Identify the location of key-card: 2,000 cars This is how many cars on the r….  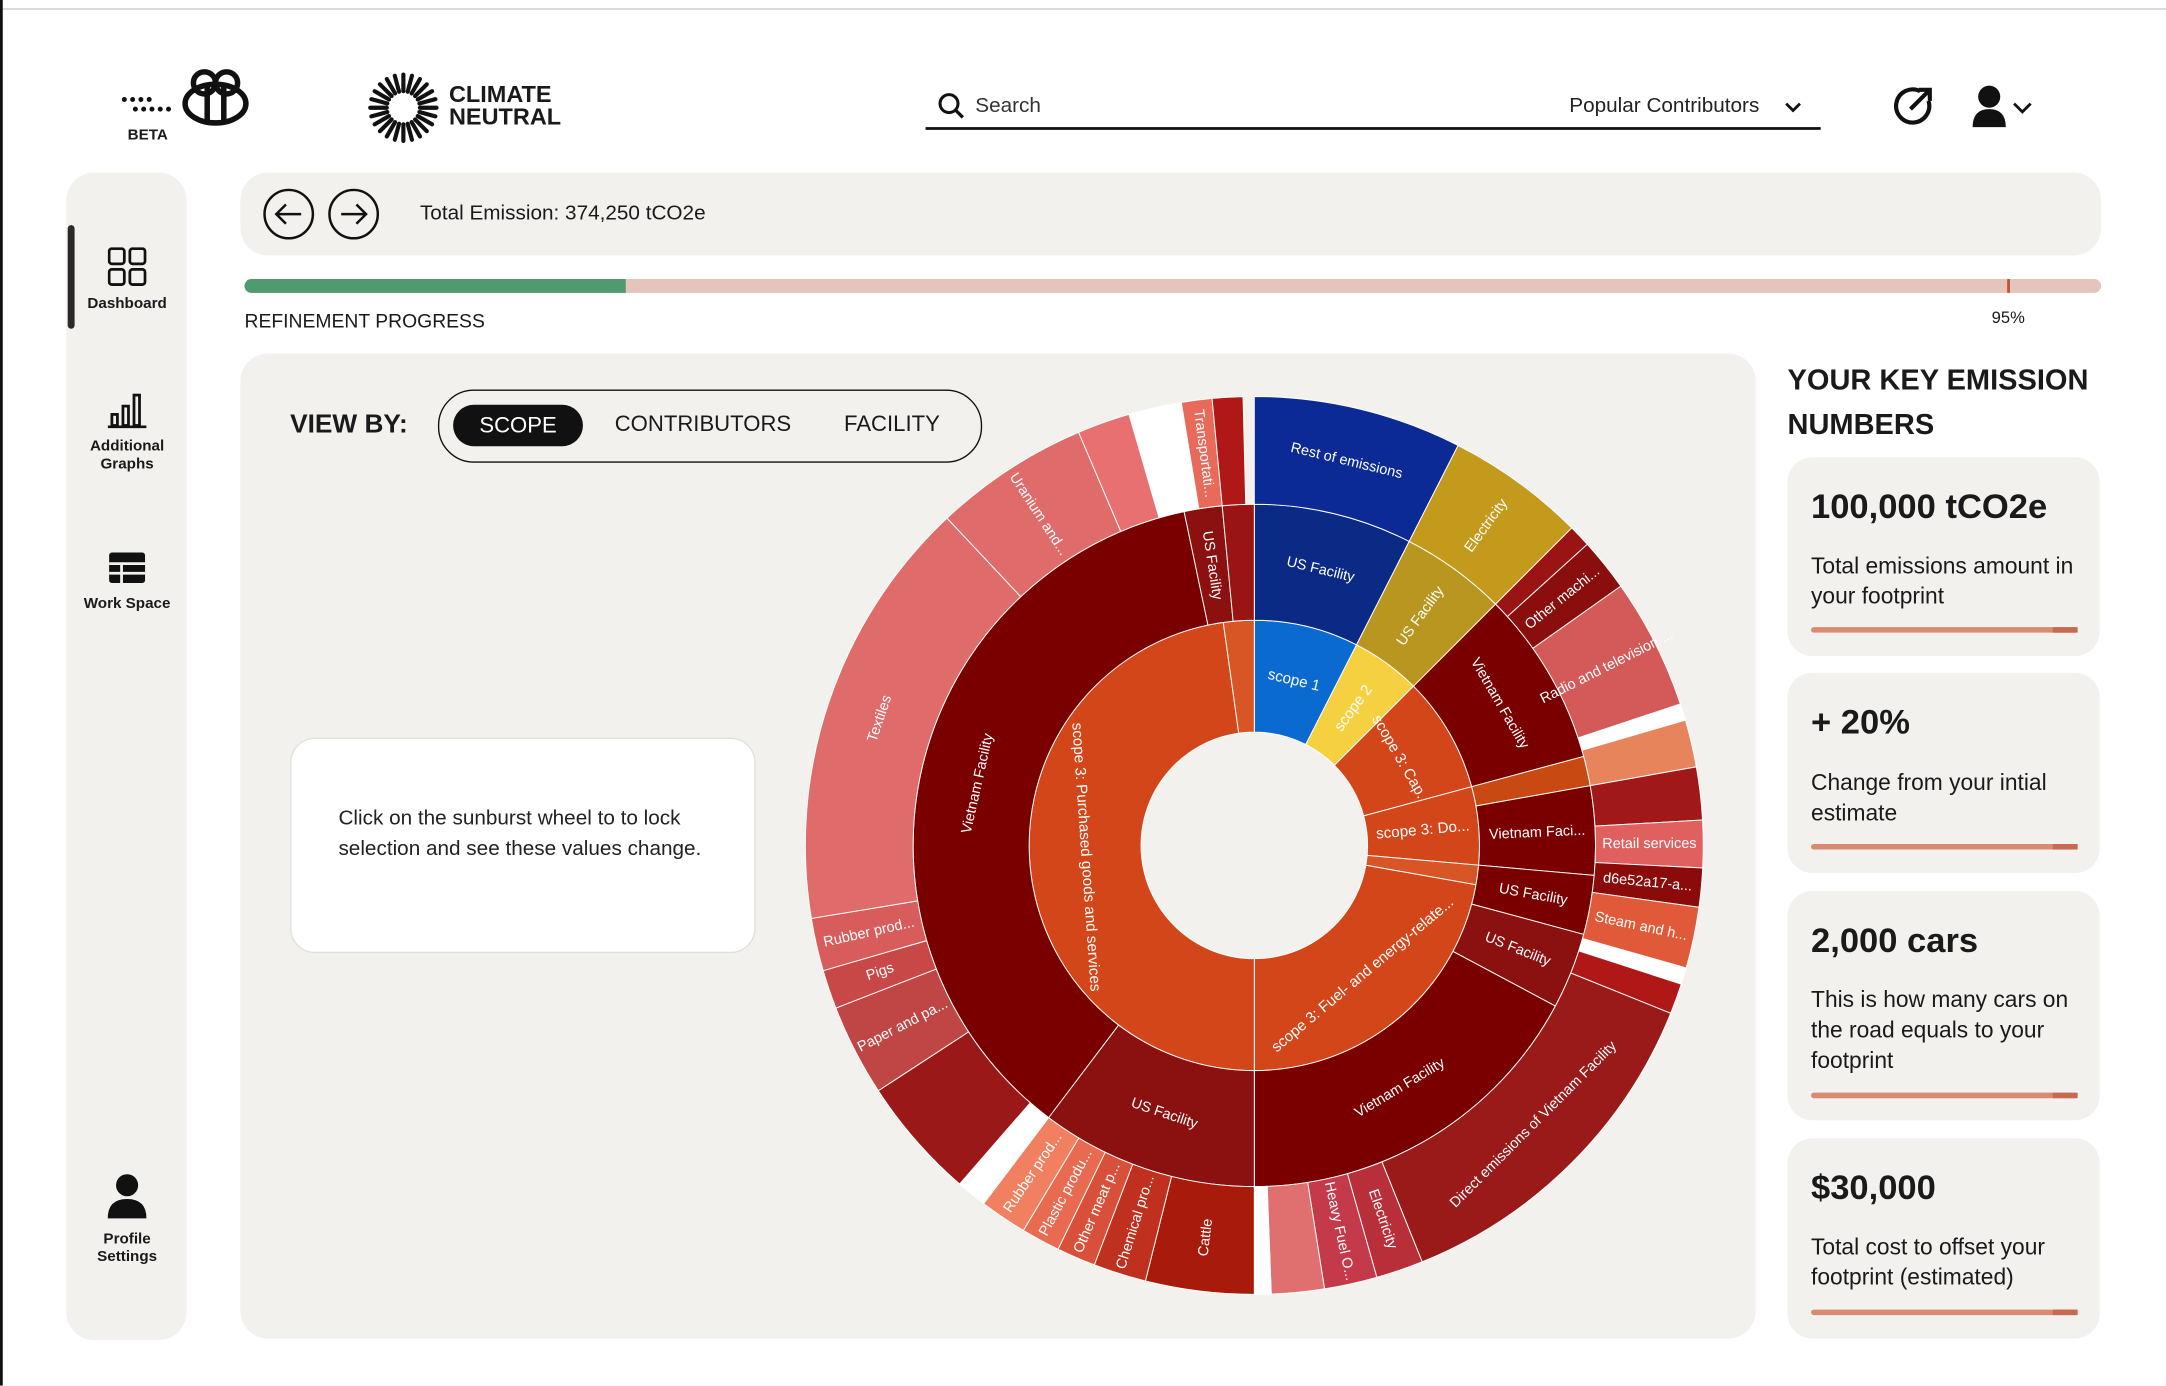
(1943, 1006).